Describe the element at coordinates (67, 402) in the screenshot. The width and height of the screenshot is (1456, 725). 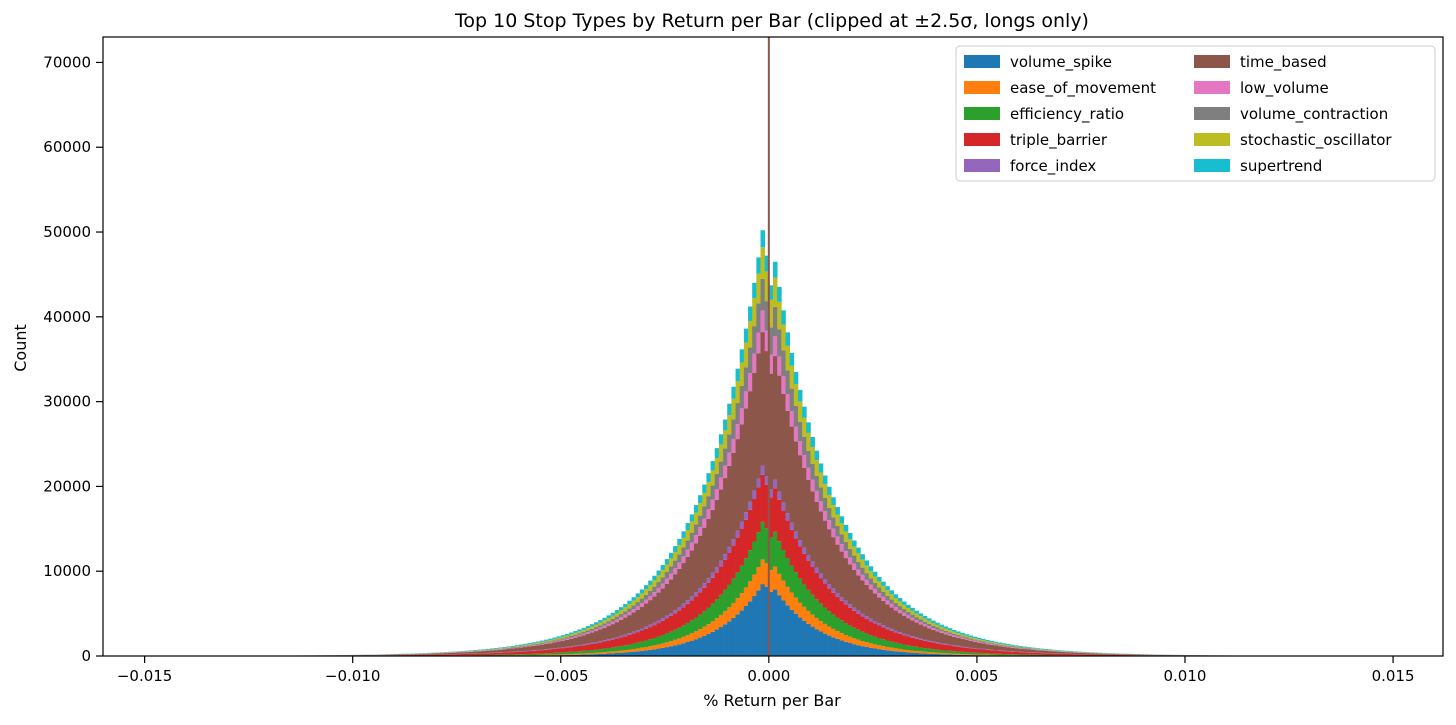
I see `y-tick-label: 30000` at that location.